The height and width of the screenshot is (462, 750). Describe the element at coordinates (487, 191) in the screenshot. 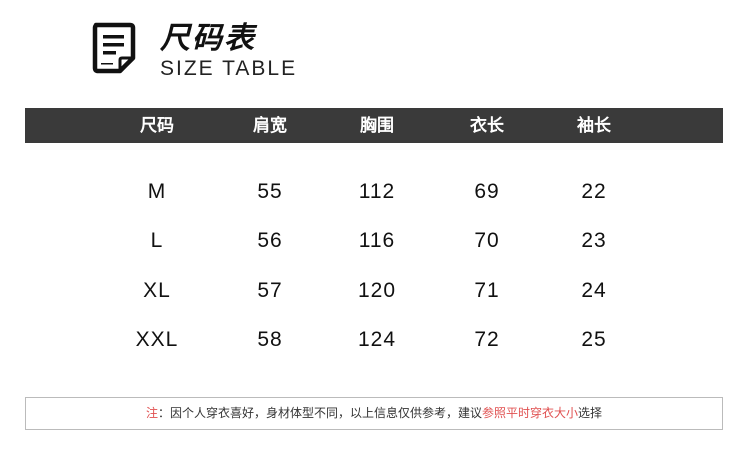

I see `table-cell: 69` at that location.